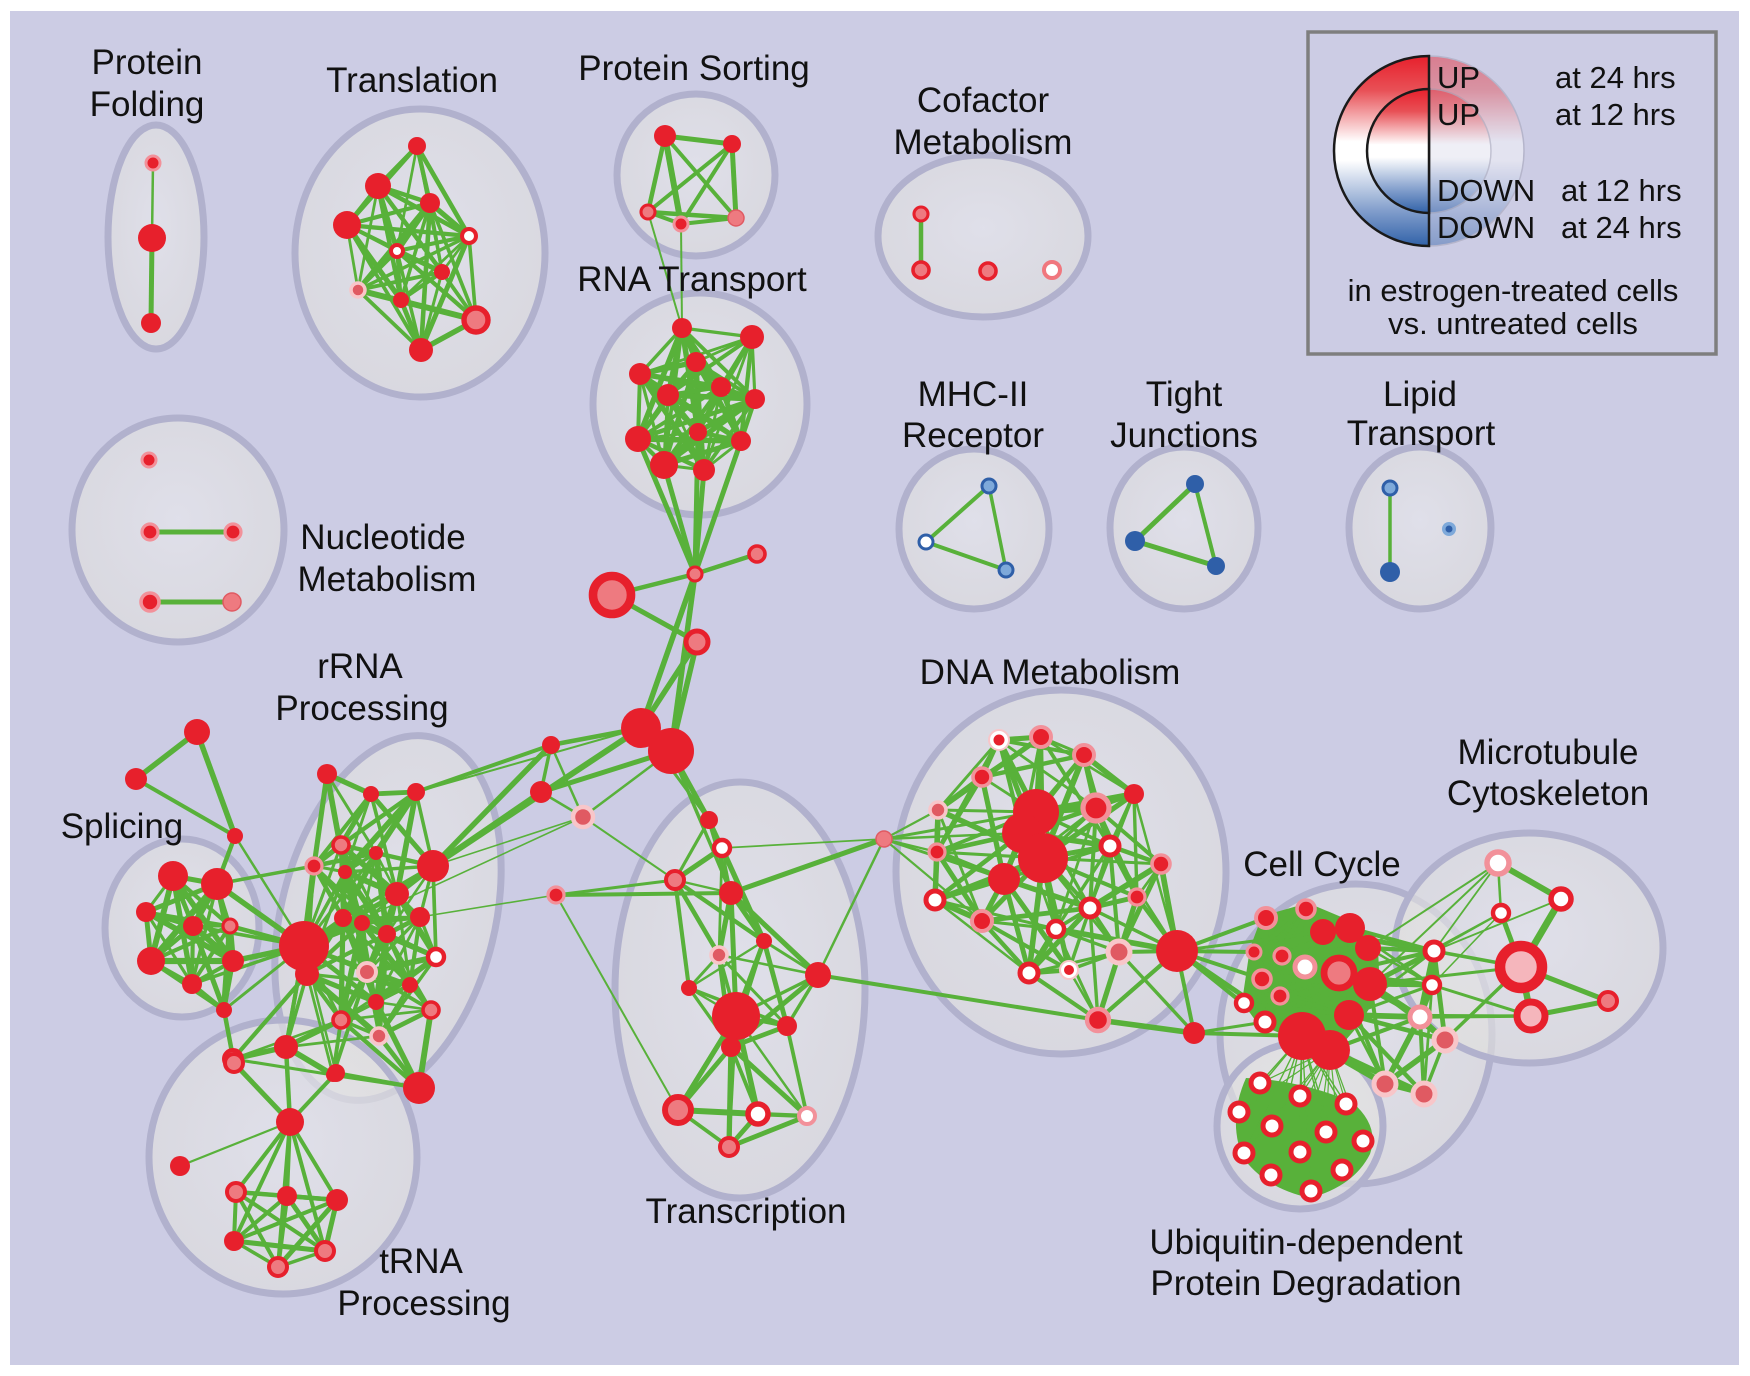  What do you see at coordinates (973, 394) in the screenshot?
I see `svg-text: MHC-II` at bounding box center [973, 394].